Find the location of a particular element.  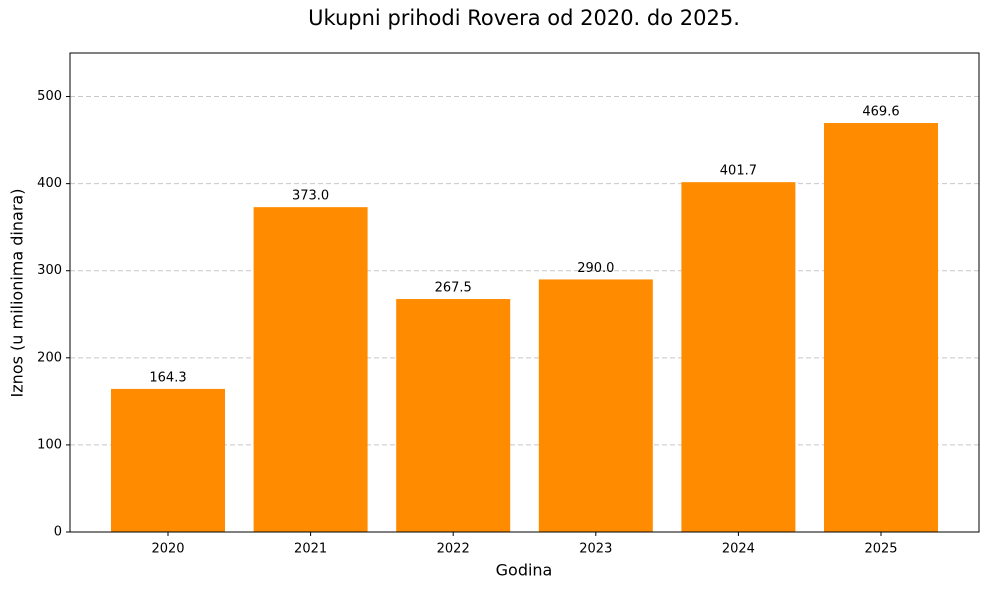

x-tick-label: 2025 is located at coordinates (880, 549).